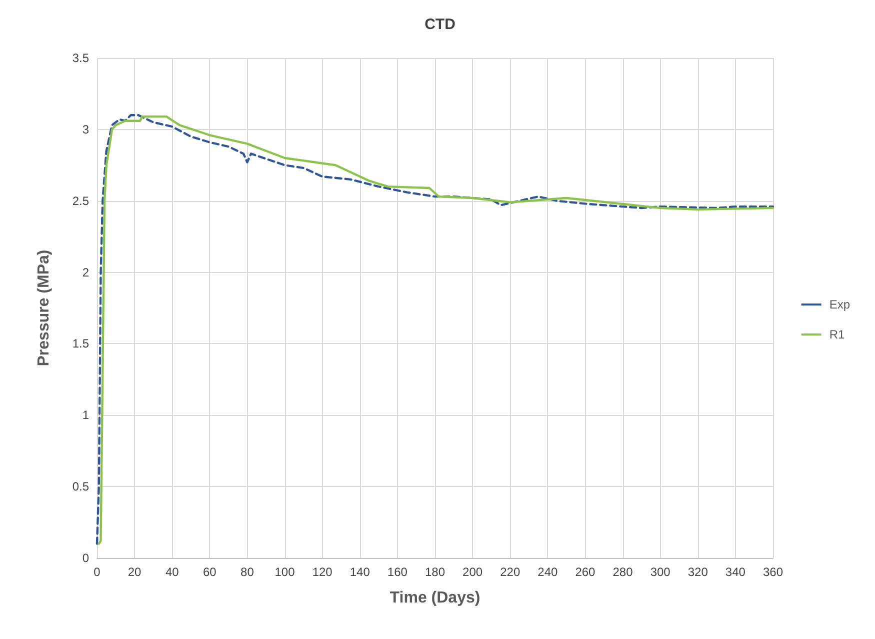  I want to click on y-tick-label: 2.5, so click(81, 201).